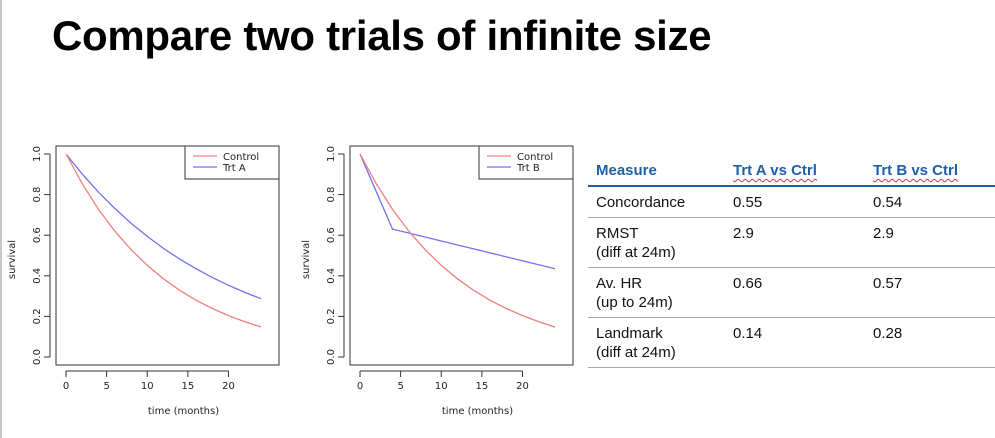 The image size is (995, 438). Describe the element at coordinates (234, 168) in the screenshot. I see `legend-entry: Trt A` at that location.